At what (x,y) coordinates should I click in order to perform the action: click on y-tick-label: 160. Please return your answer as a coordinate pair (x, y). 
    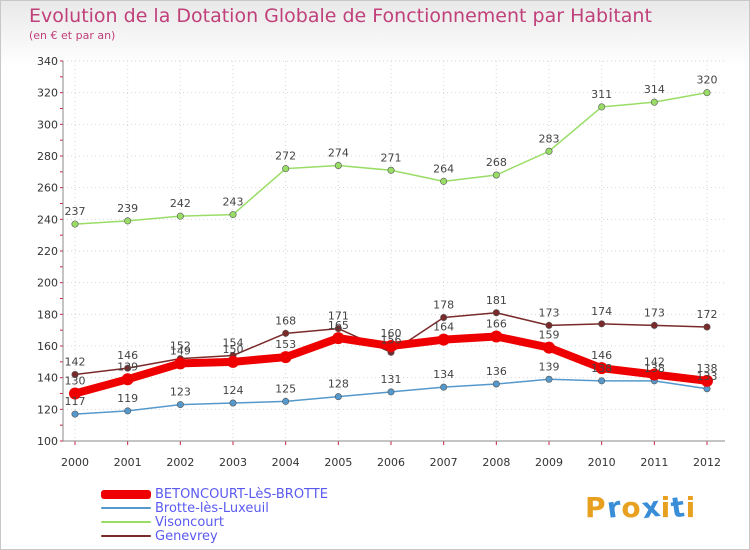
    Looking at the image, I should click on (47, 346).